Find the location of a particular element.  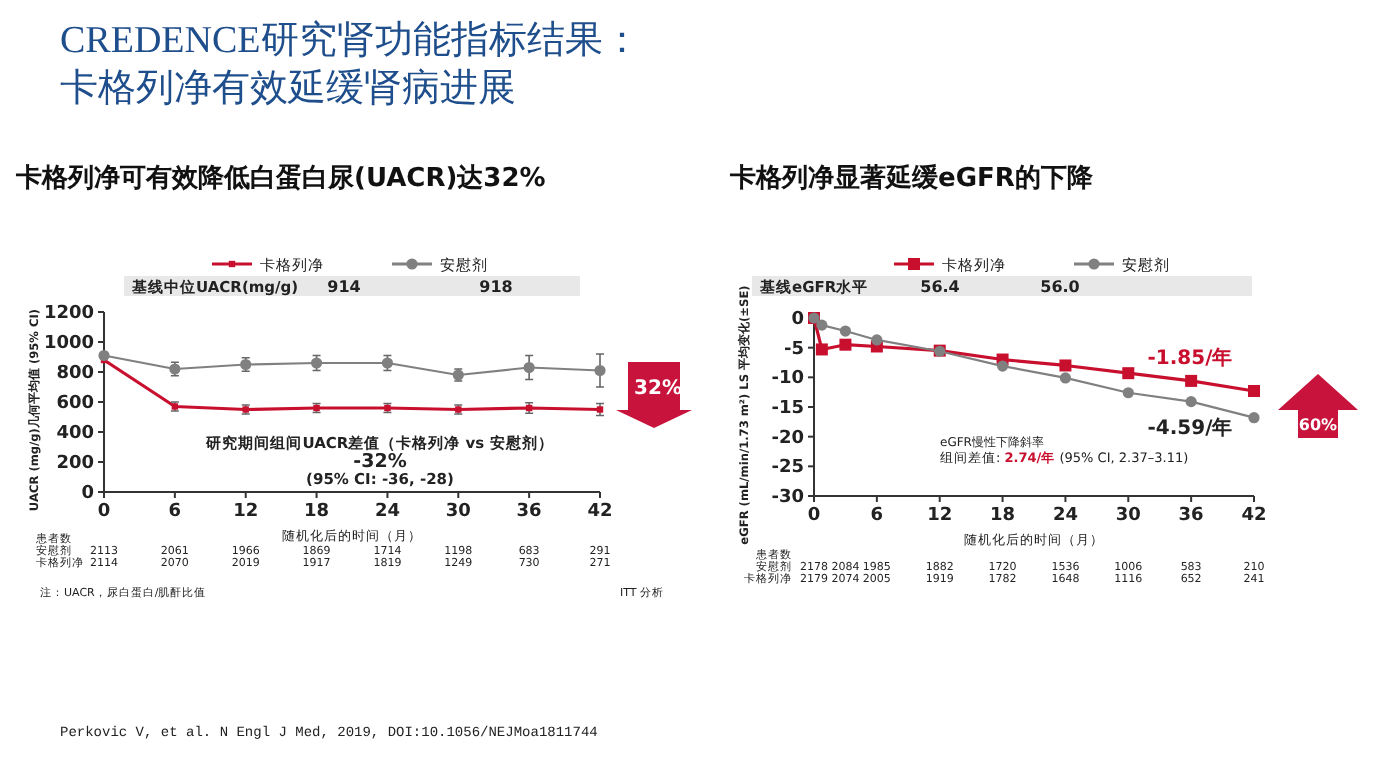

text: 60% is located at coordinates (1318, 425).